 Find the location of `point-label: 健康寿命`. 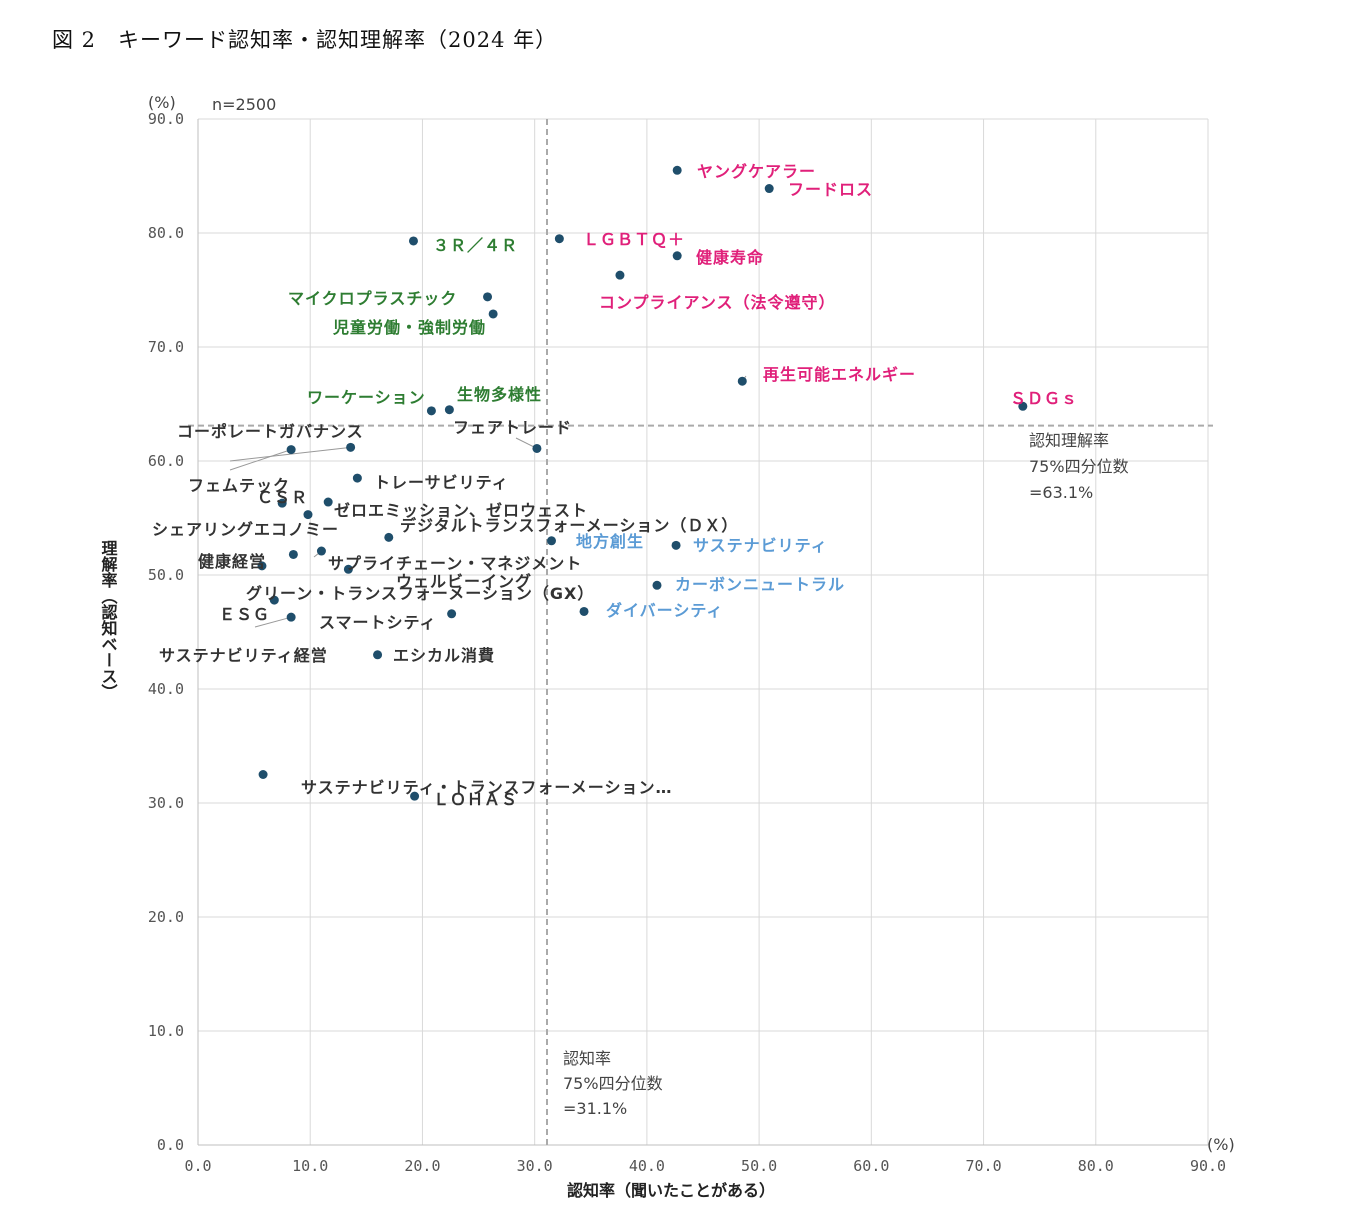

point-label: 健康寿命 is located at coordinates (730, 257).